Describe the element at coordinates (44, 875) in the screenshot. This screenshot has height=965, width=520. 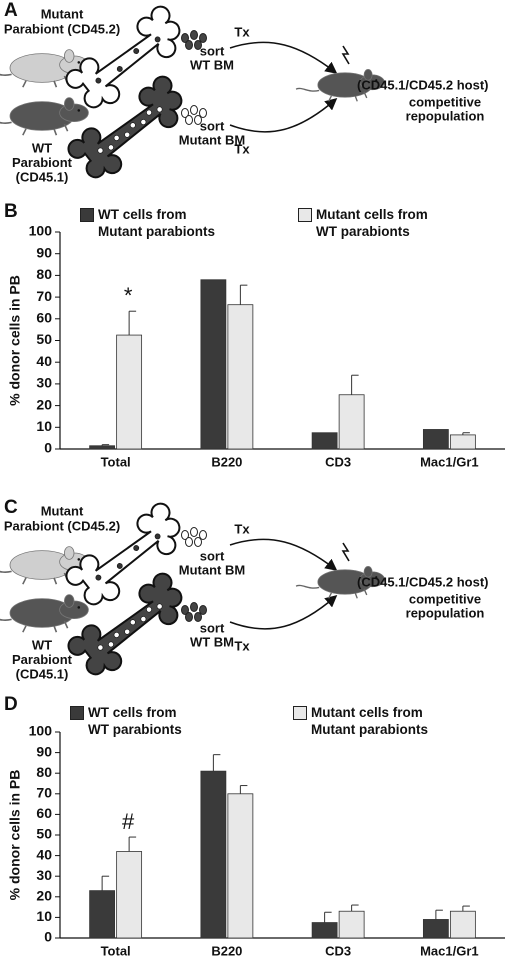
I see `y-tick-label: 30` at that location.